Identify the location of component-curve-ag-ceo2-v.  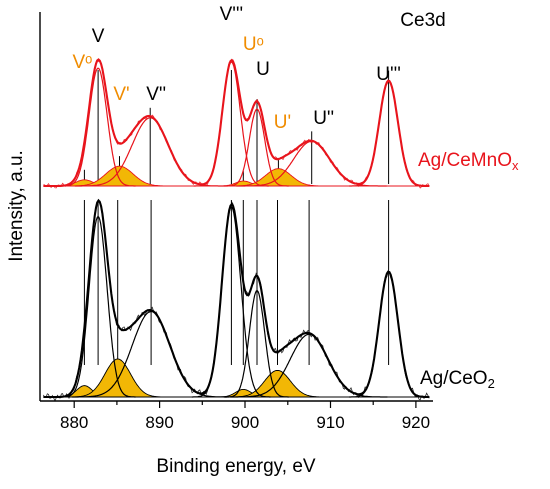
(98, 306).